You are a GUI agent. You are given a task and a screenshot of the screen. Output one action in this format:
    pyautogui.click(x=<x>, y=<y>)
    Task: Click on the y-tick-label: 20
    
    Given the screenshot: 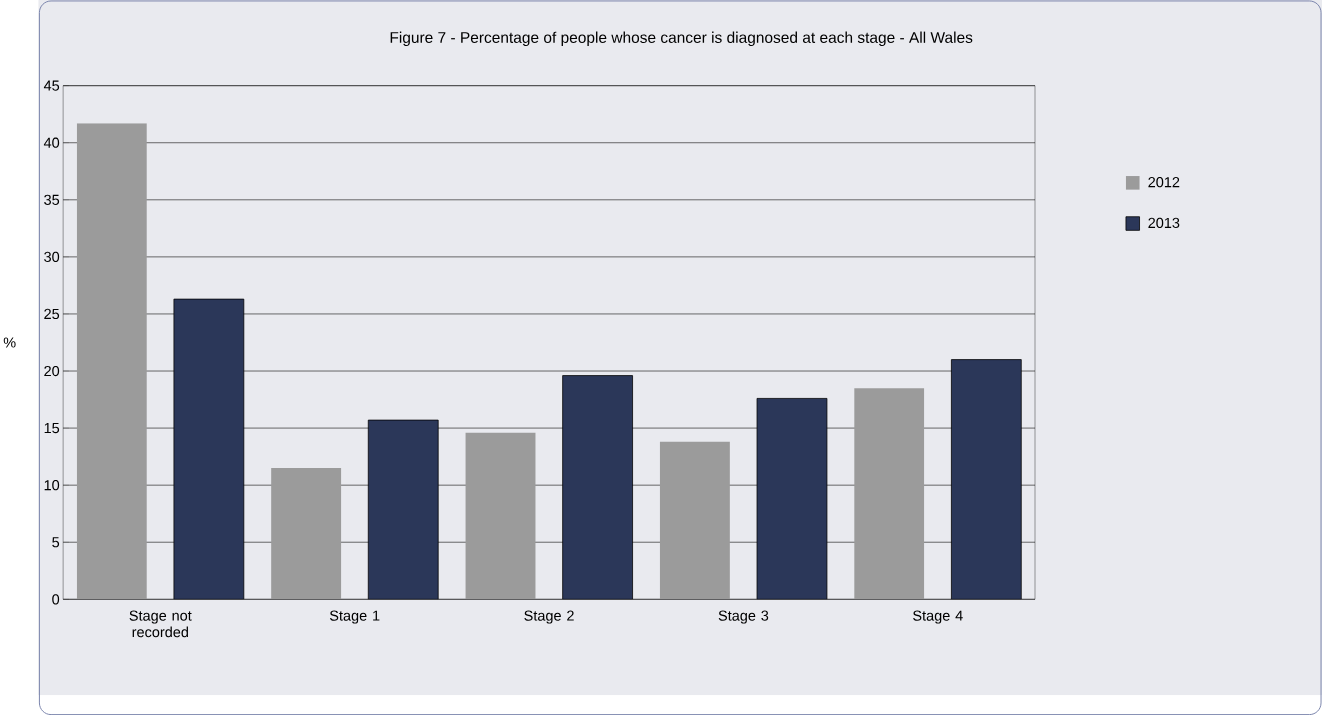 What is the action you would take?
    pyautogui.click(x=52, y=371)
    